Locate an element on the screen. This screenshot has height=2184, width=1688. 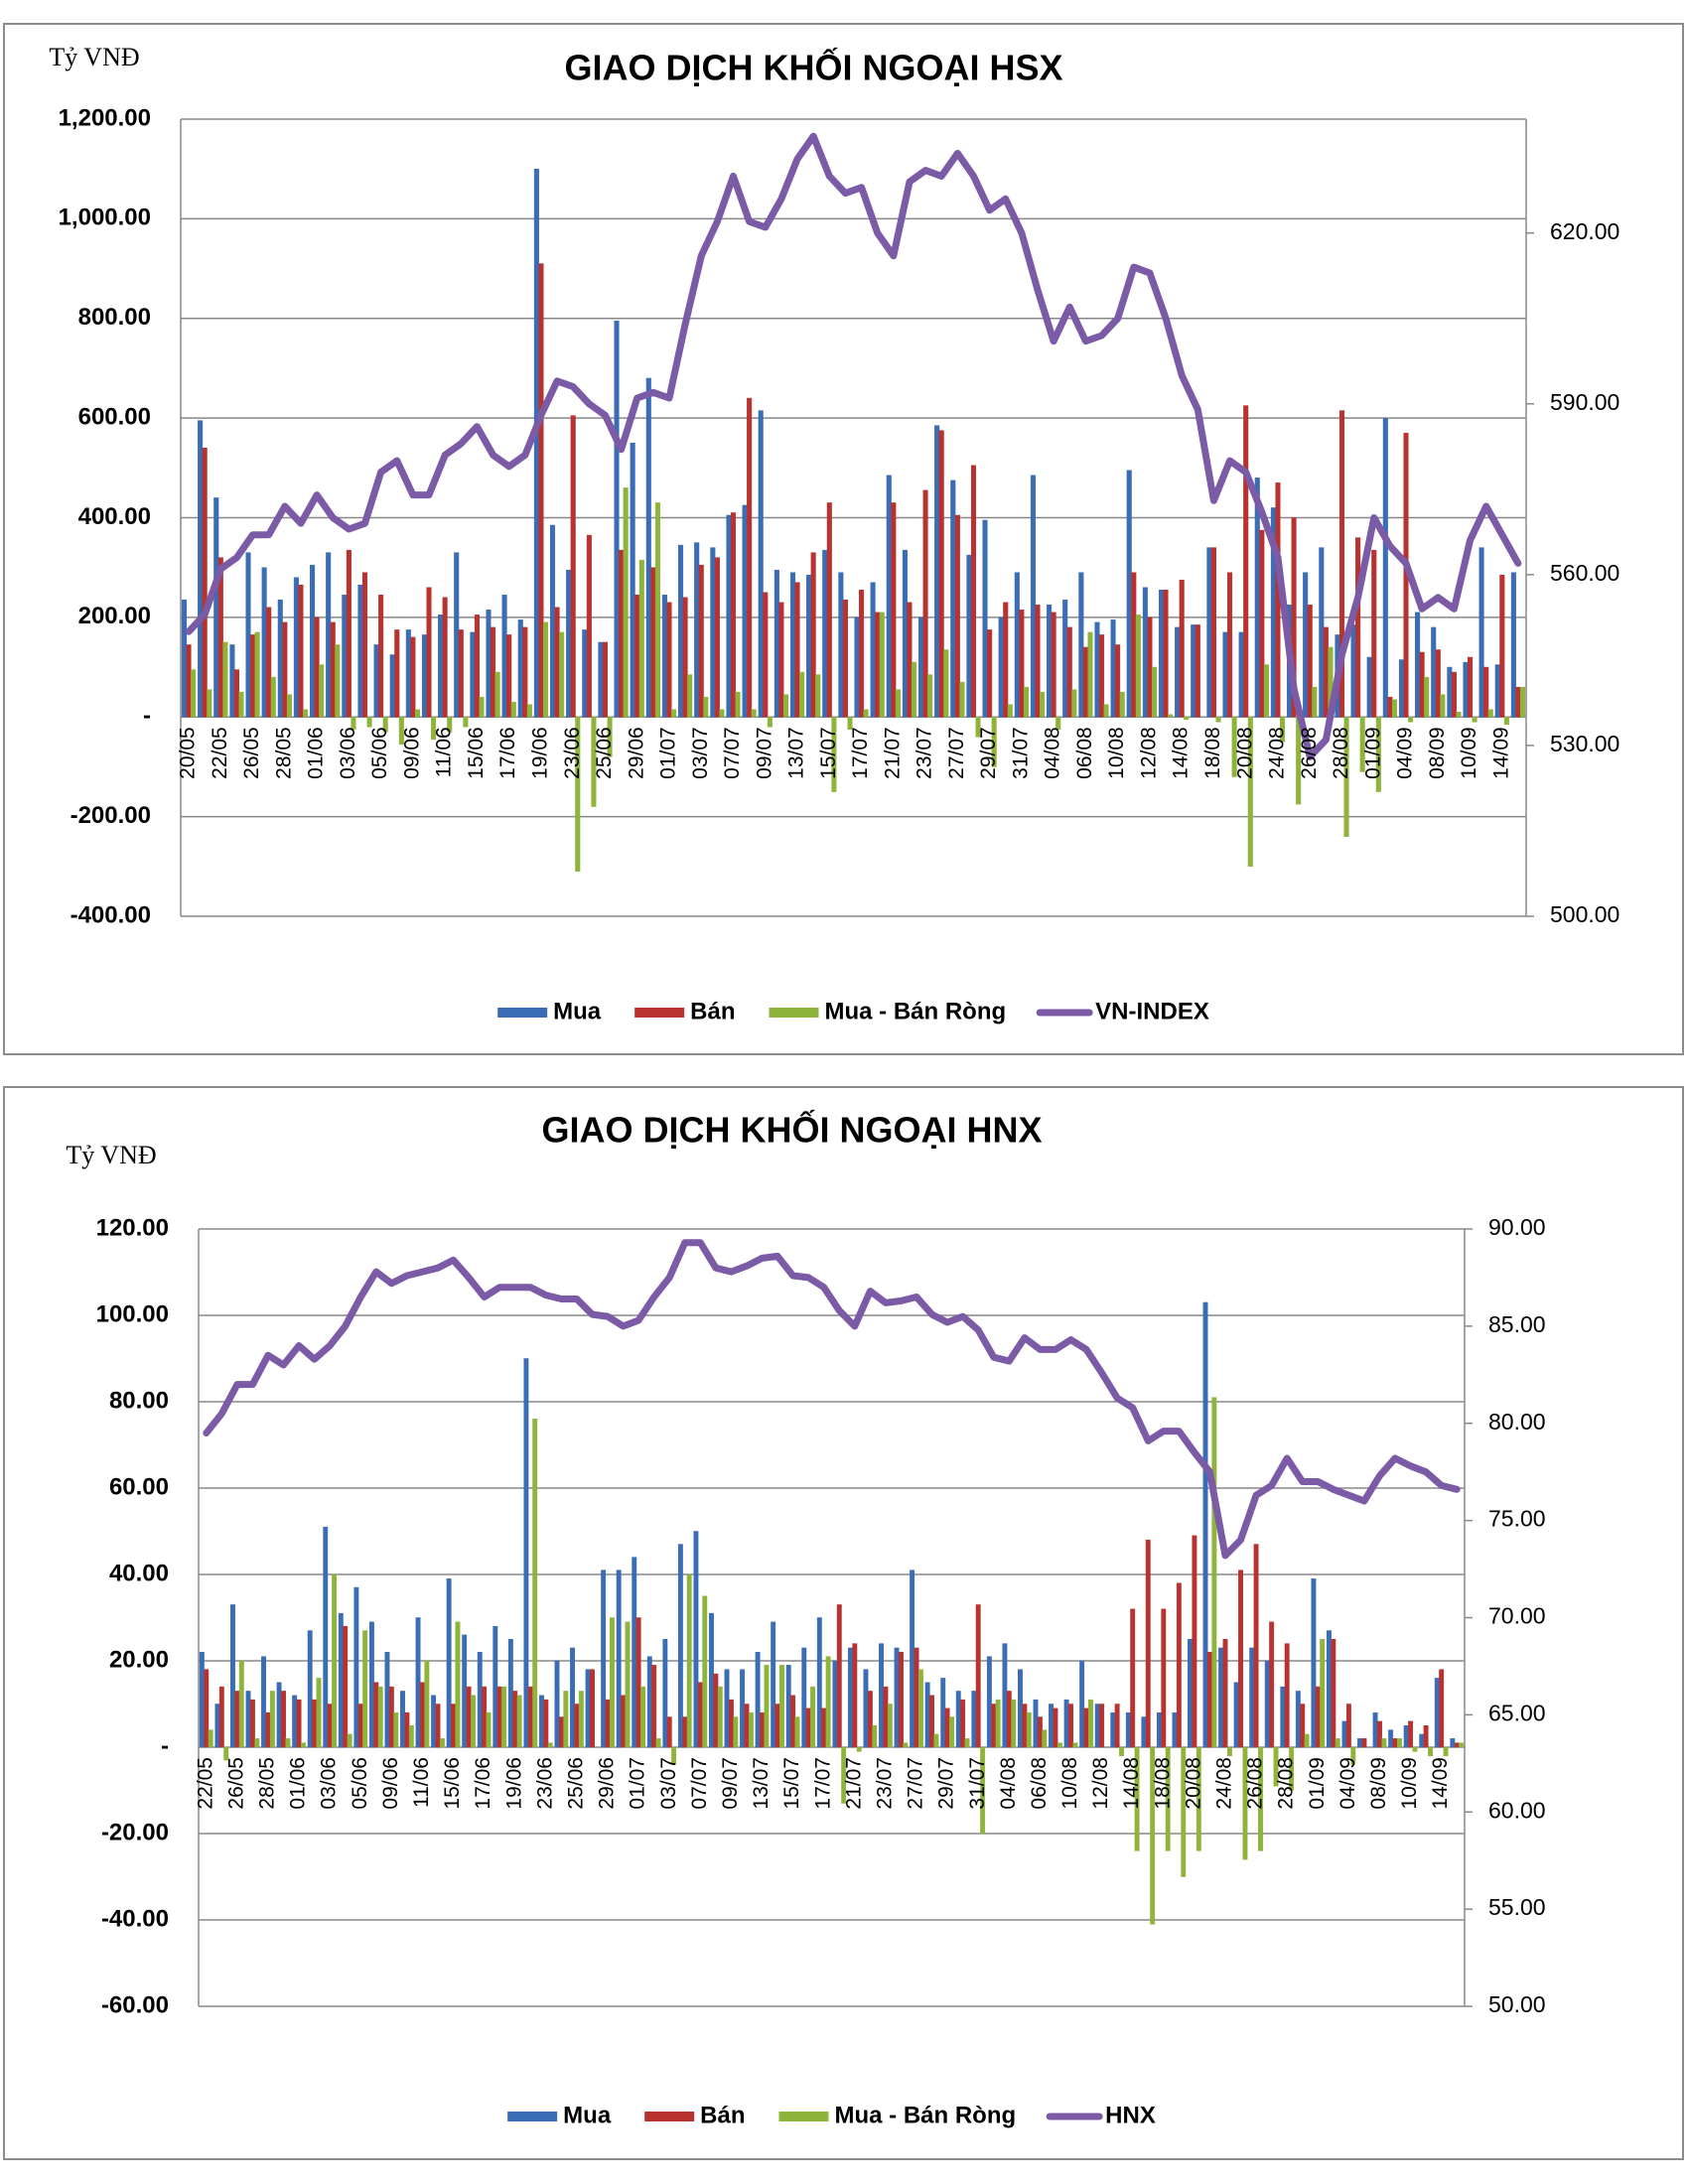
legend-item: Mua is located at coordinates (549, 1011).